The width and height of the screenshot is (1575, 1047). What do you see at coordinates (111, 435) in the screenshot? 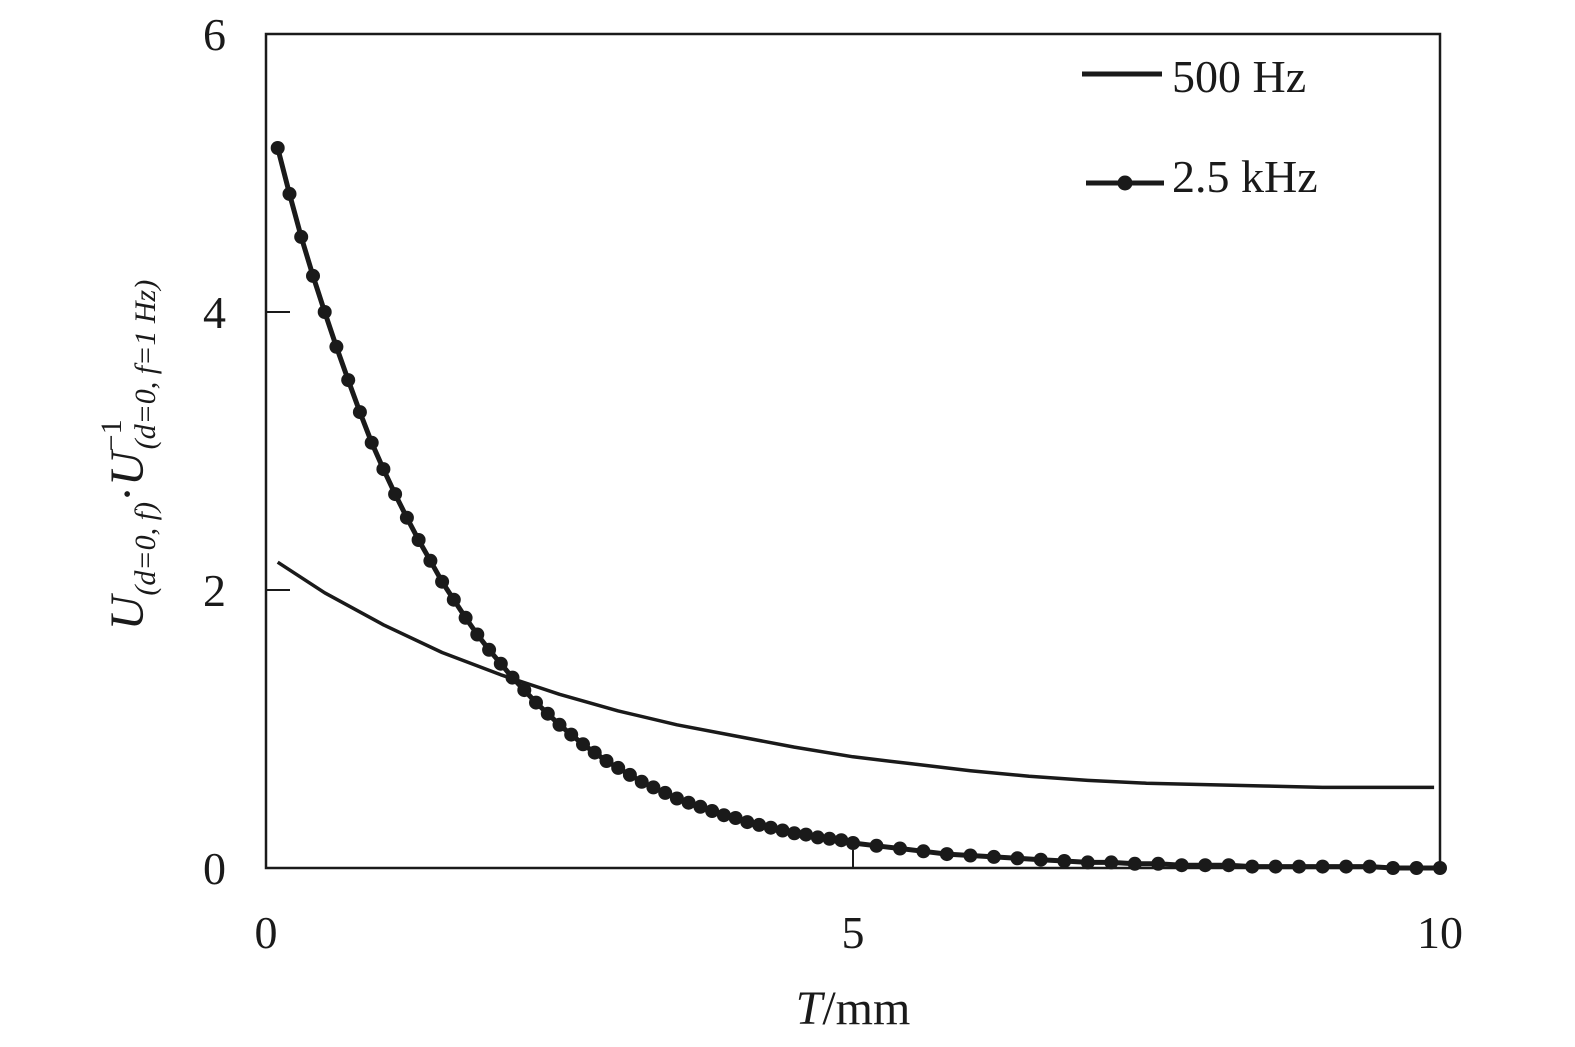
I see `y-axis-sup2: −1` at bounding box center [111, 435].